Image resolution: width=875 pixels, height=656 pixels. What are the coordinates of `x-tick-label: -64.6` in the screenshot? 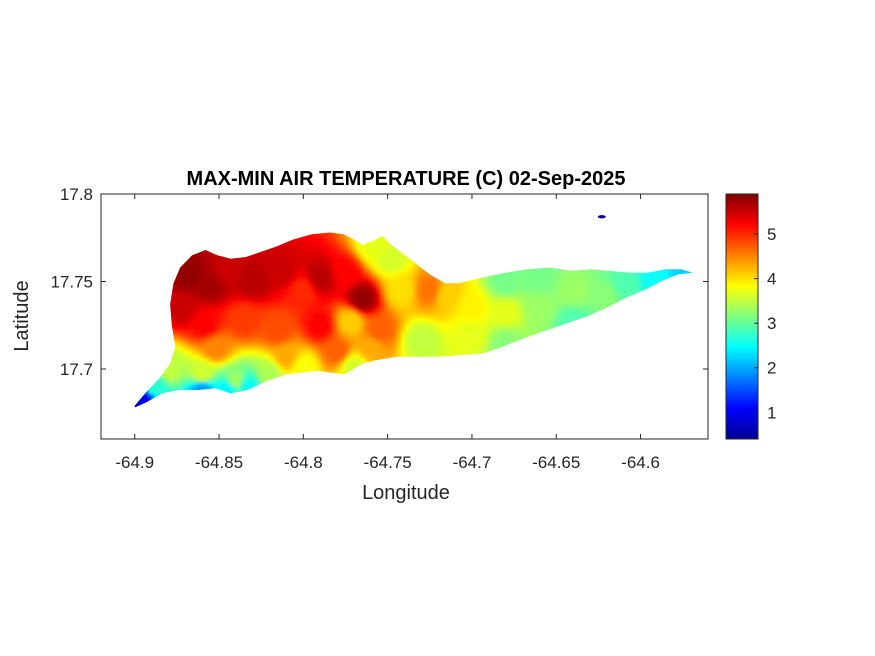 It's located at (640, 462).